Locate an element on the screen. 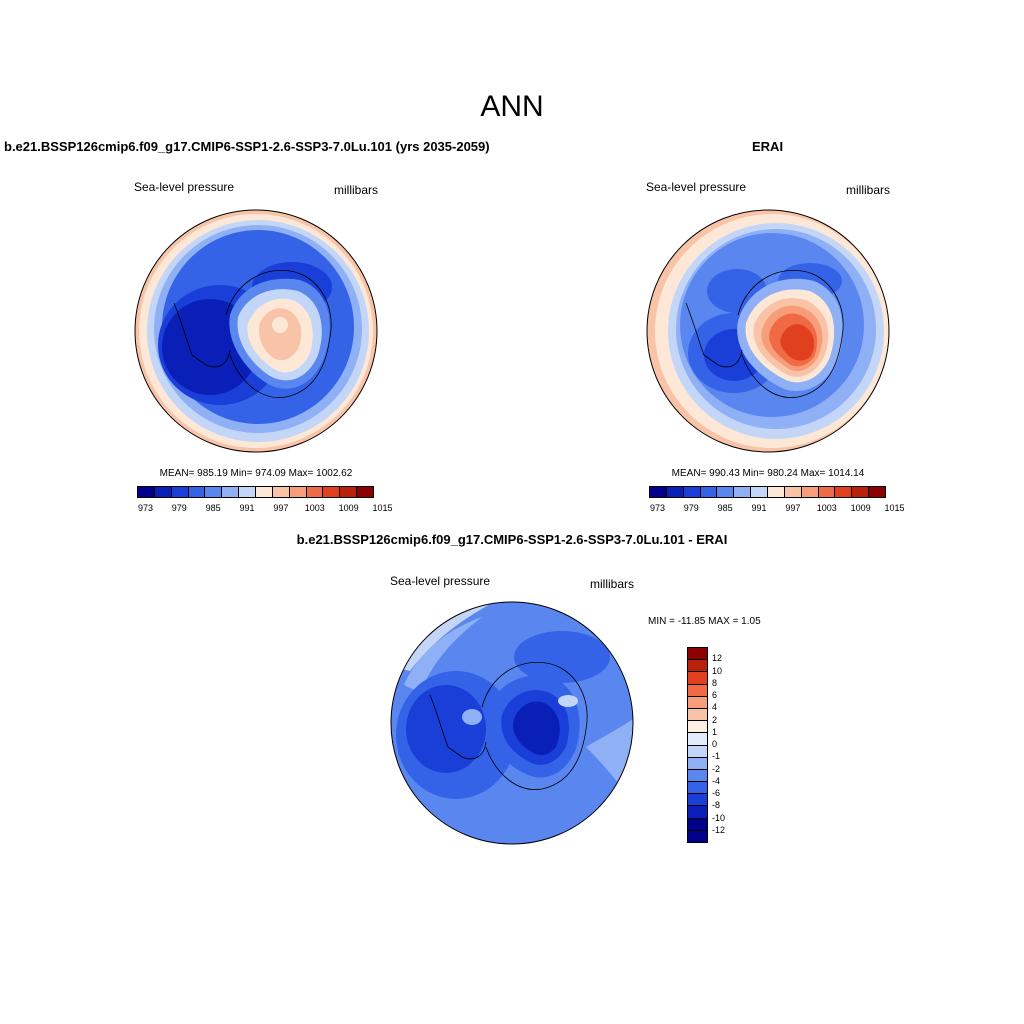  colorbar-tick-label: -4 is located at coordinates (716, 780).